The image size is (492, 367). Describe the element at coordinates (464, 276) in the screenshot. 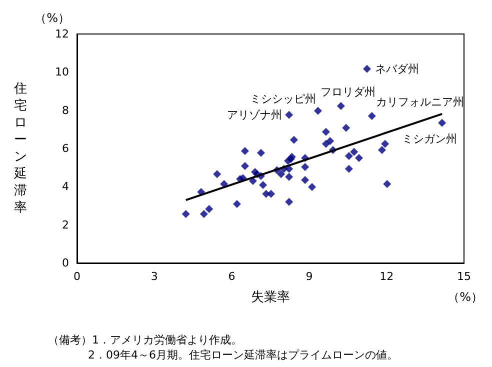

I see `x-tick-label: 15` at that location.